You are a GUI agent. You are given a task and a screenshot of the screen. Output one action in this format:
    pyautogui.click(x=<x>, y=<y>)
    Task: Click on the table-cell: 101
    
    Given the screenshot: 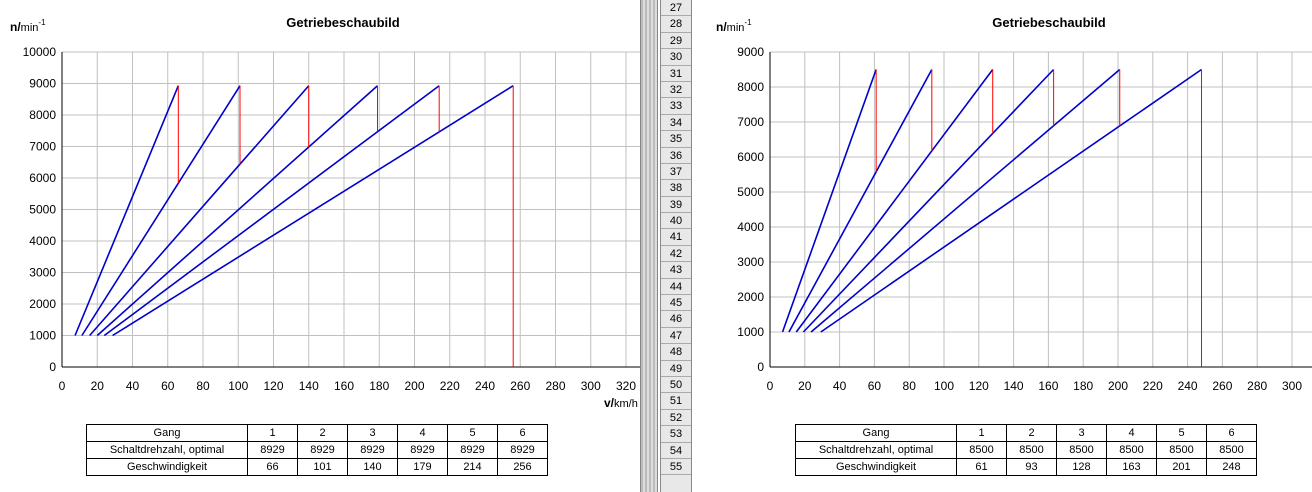 What is the action you would take?
    pyautogui.click(x=322, y=467)
    